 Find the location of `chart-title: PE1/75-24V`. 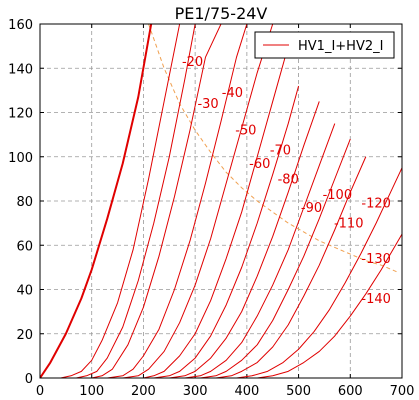

chart-title: PE1/75-24V is located at coordinates (221, 13).